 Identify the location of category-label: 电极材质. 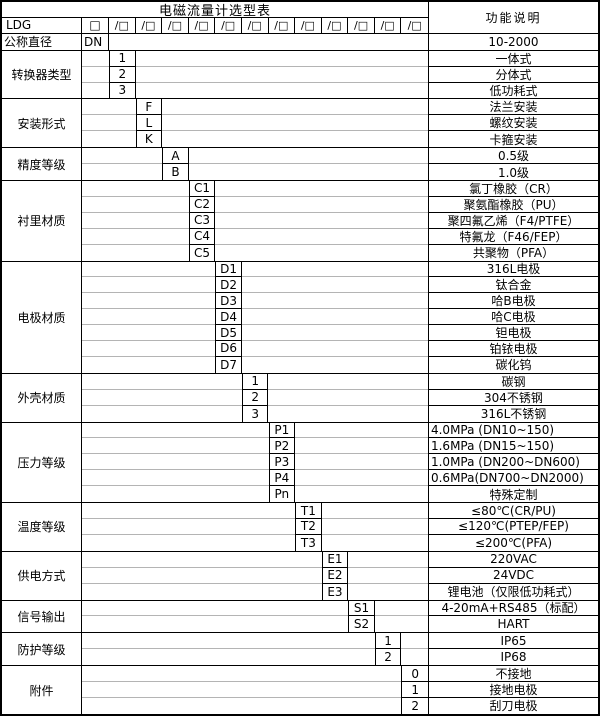
(42, 317).